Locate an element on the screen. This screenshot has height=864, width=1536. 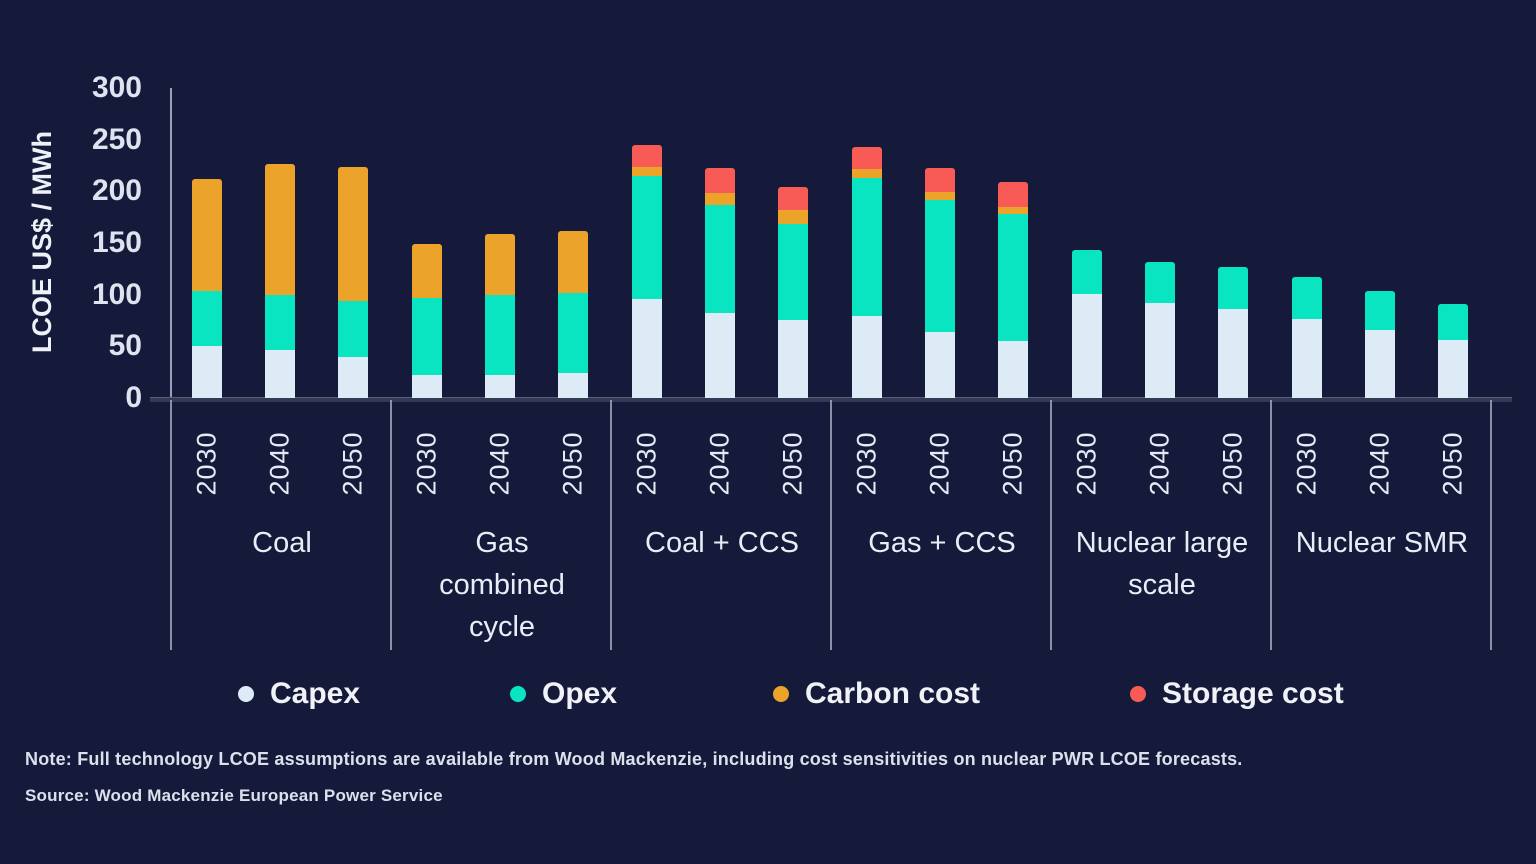
opex-legend-dot-icon is located at coordinates (518, 694).